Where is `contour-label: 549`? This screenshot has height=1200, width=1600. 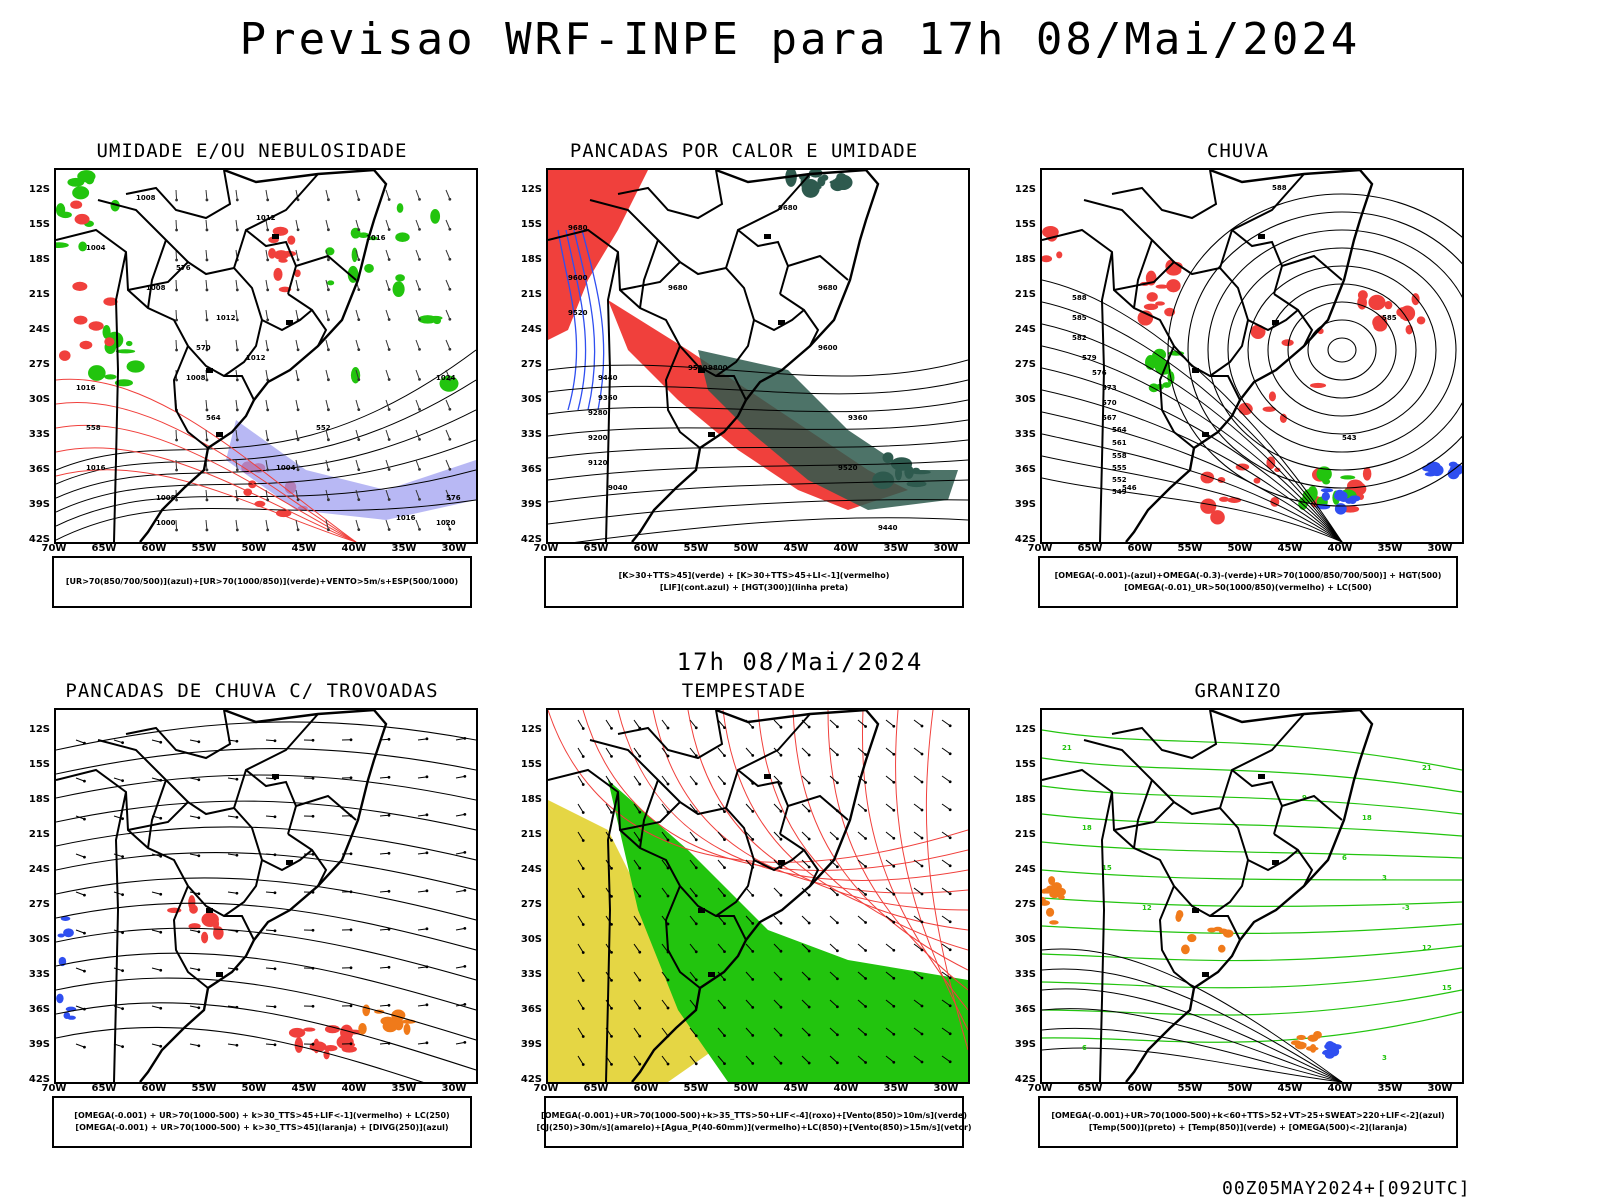 contour-label: 549 is located at coordinates (1119, 492).